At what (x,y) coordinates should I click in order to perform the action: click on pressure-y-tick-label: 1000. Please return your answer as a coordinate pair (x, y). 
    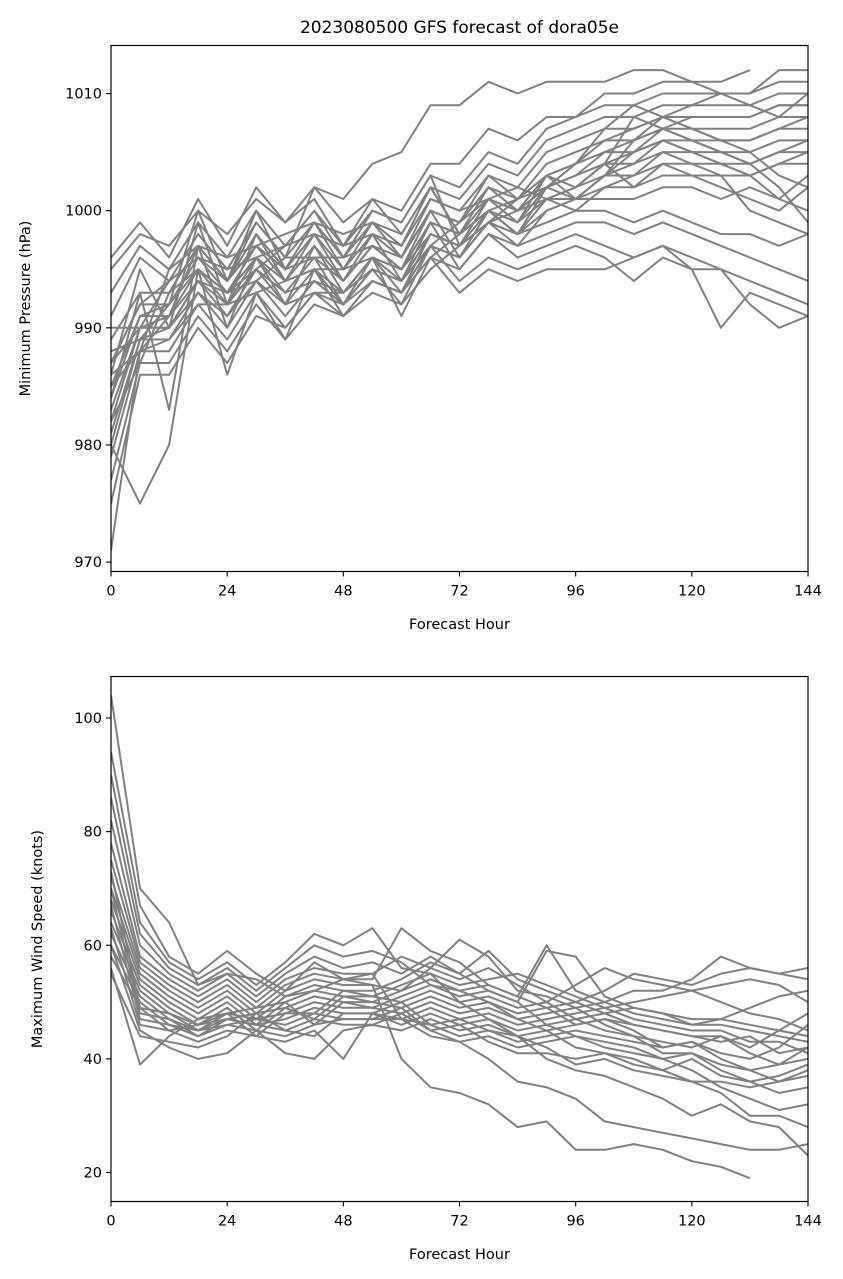
    Looking at the image, I should click on (83, 212).